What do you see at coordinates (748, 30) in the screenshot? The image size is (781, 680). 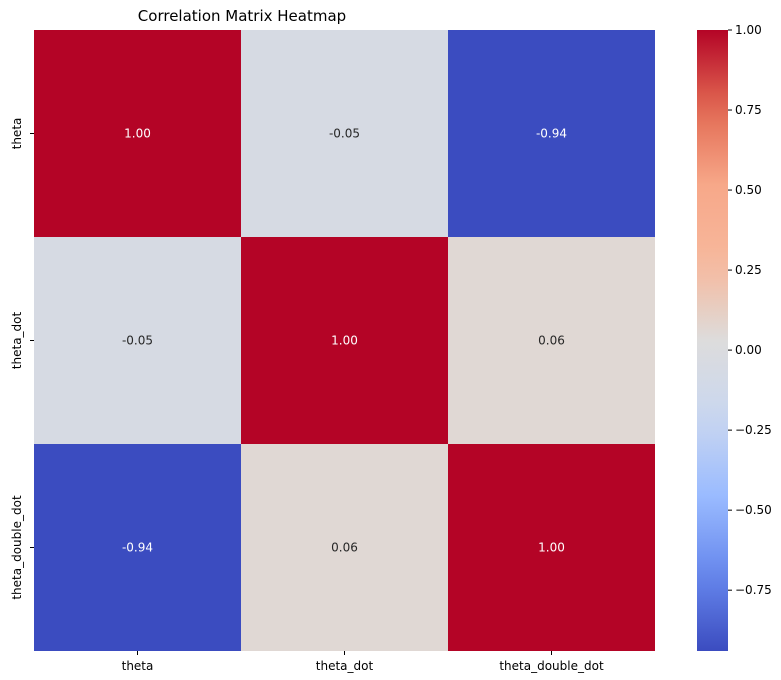 I see `colorbar-tick-label: 1.00` at bounding box center [748, 30].